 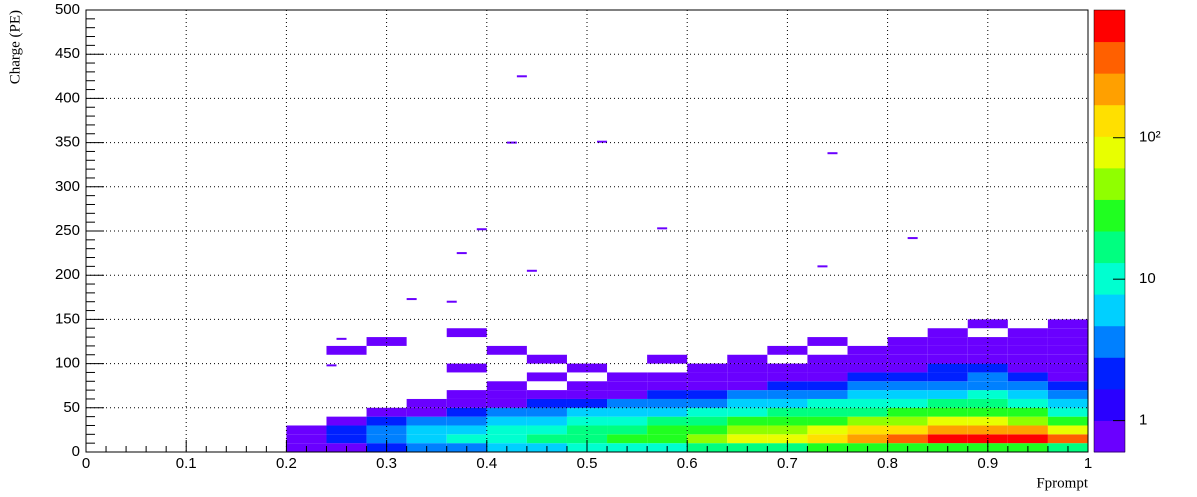 What do you see at coordinates (67, 142) in the screenshot?
I see `y-tick-label: 350` at bounding box center [67, 142].